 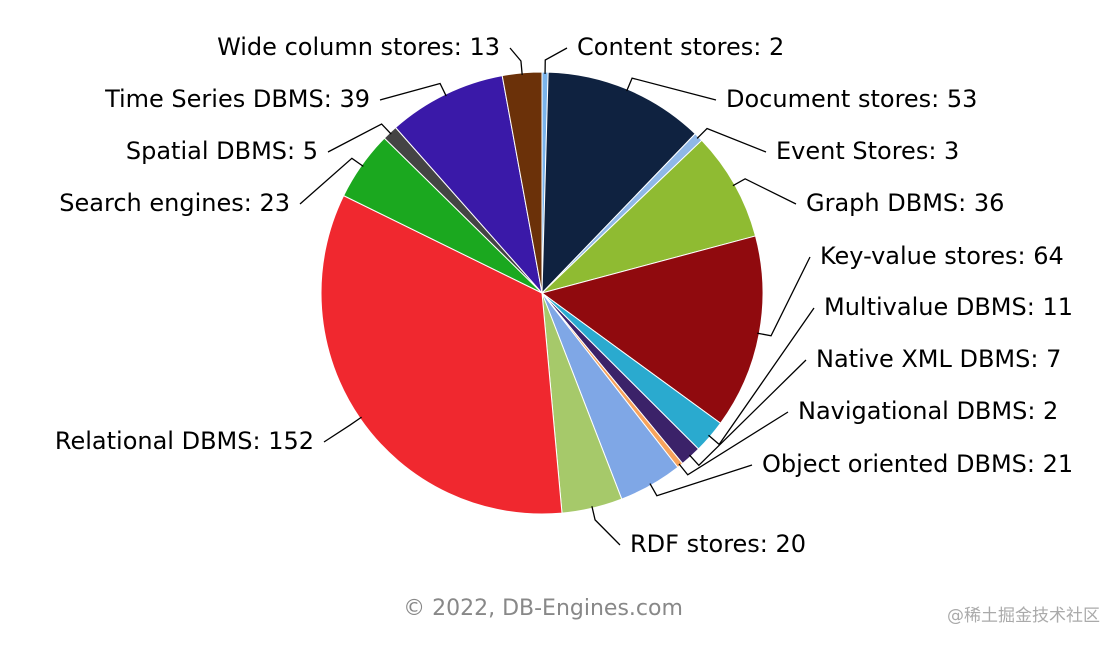 I want to click on slice-label: Content stores: 2, so click(x=680, y=47).